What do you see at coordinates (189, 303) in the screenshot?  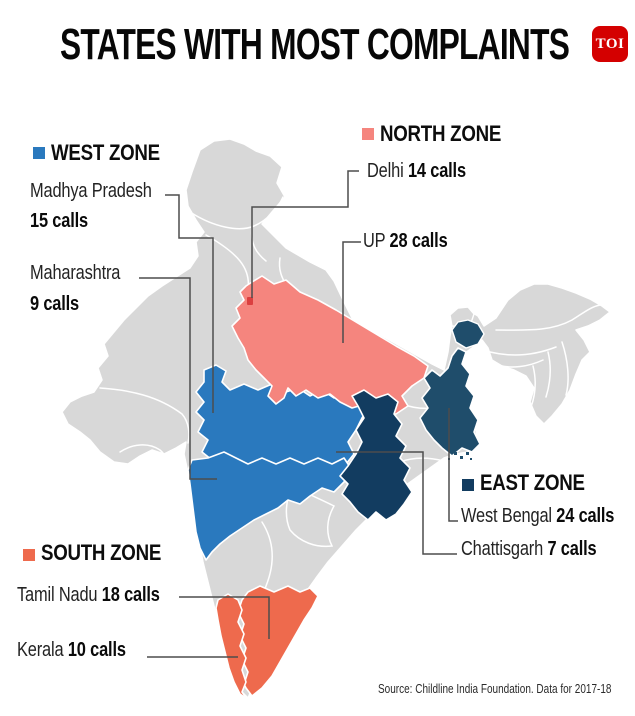 I see `connector-madhya-pradesh` at bounding box center [189, 303].